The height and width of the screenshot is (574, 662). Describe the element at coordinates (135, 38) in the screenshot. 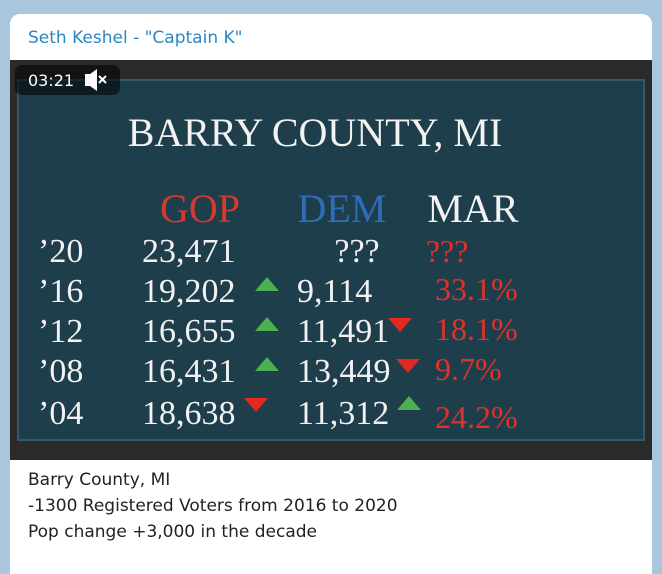

I see `author-name: Seth Keshel - "Captain K"` at that location.